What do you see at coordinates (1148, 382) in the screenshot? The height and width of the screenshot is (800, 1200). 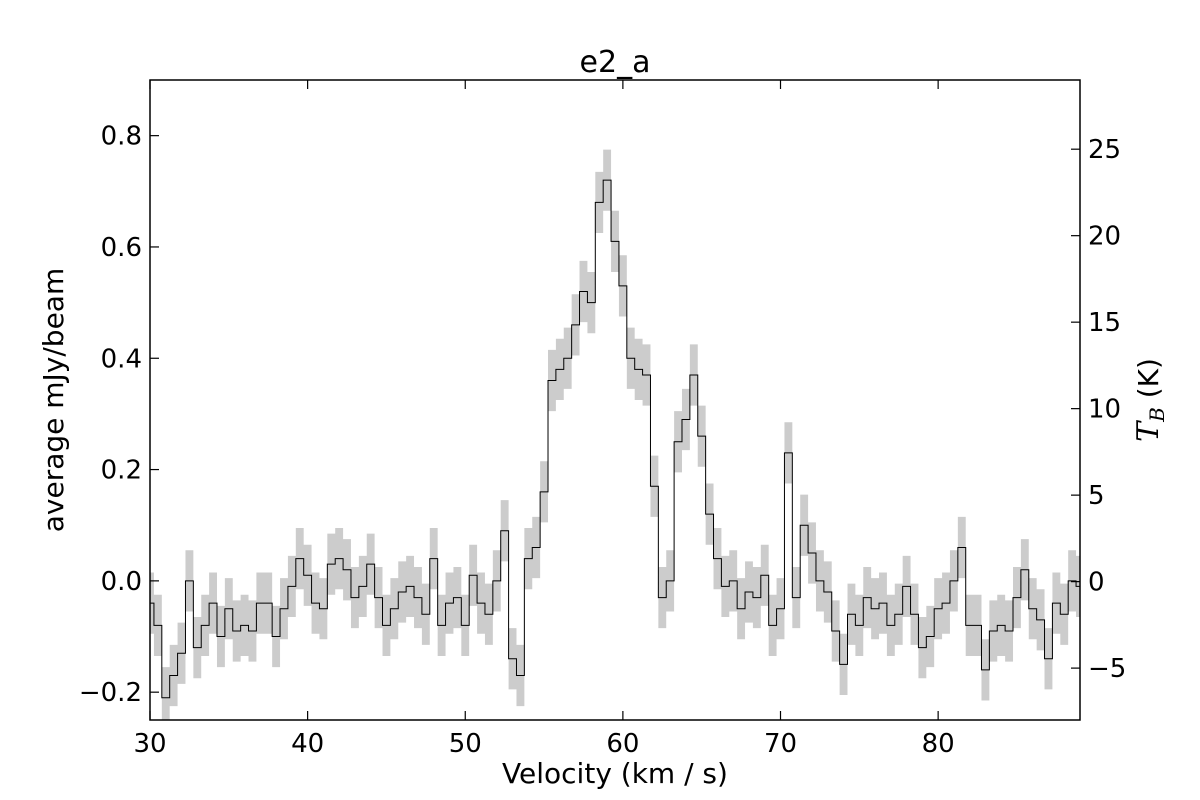 I see `y2-axis-label-unit: (K)` at bounding box center [1148, 382].